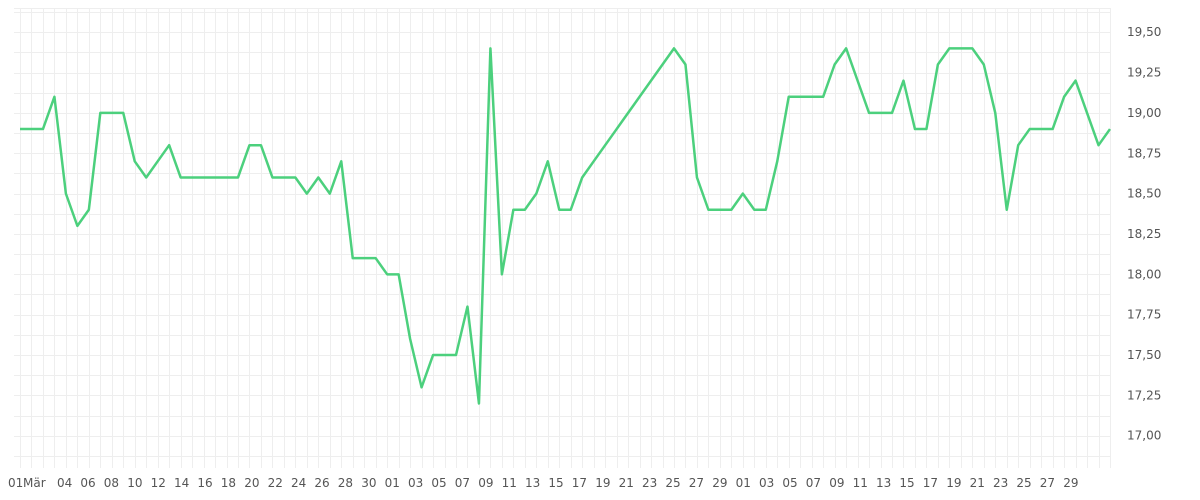 The height and width of the screenshot is (500, 1200). I want to click on x-tick-label: 06, so click(87, 483).